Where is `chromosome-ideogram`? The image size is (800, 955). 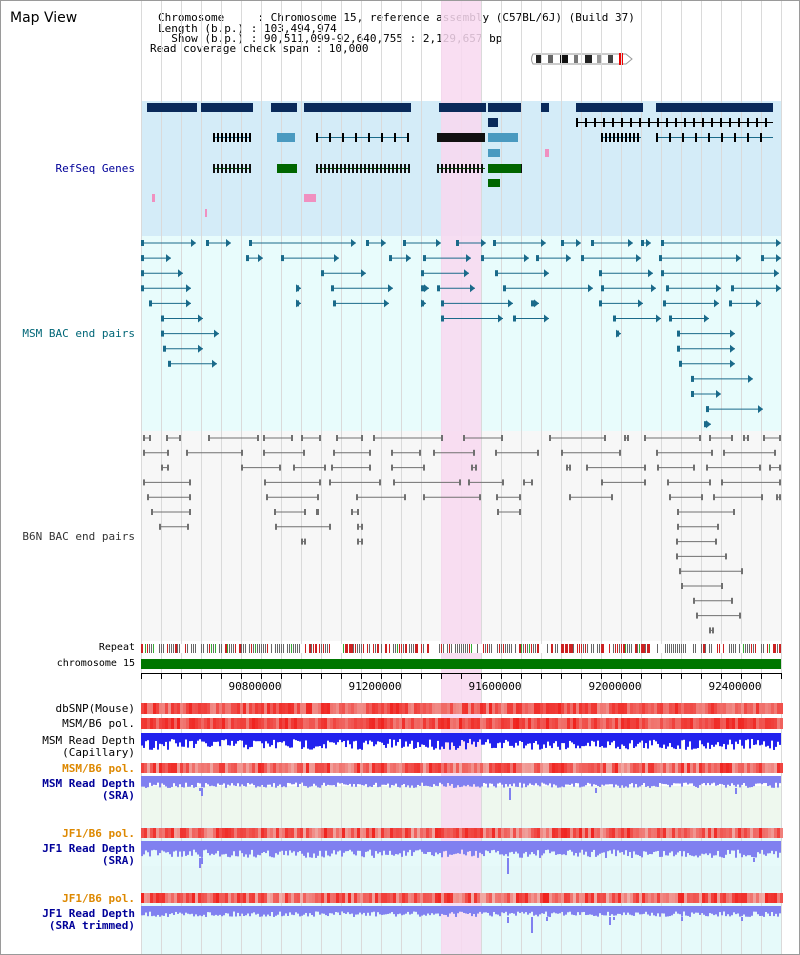 chromosome-ideogram is located at coordinates (583, 59).